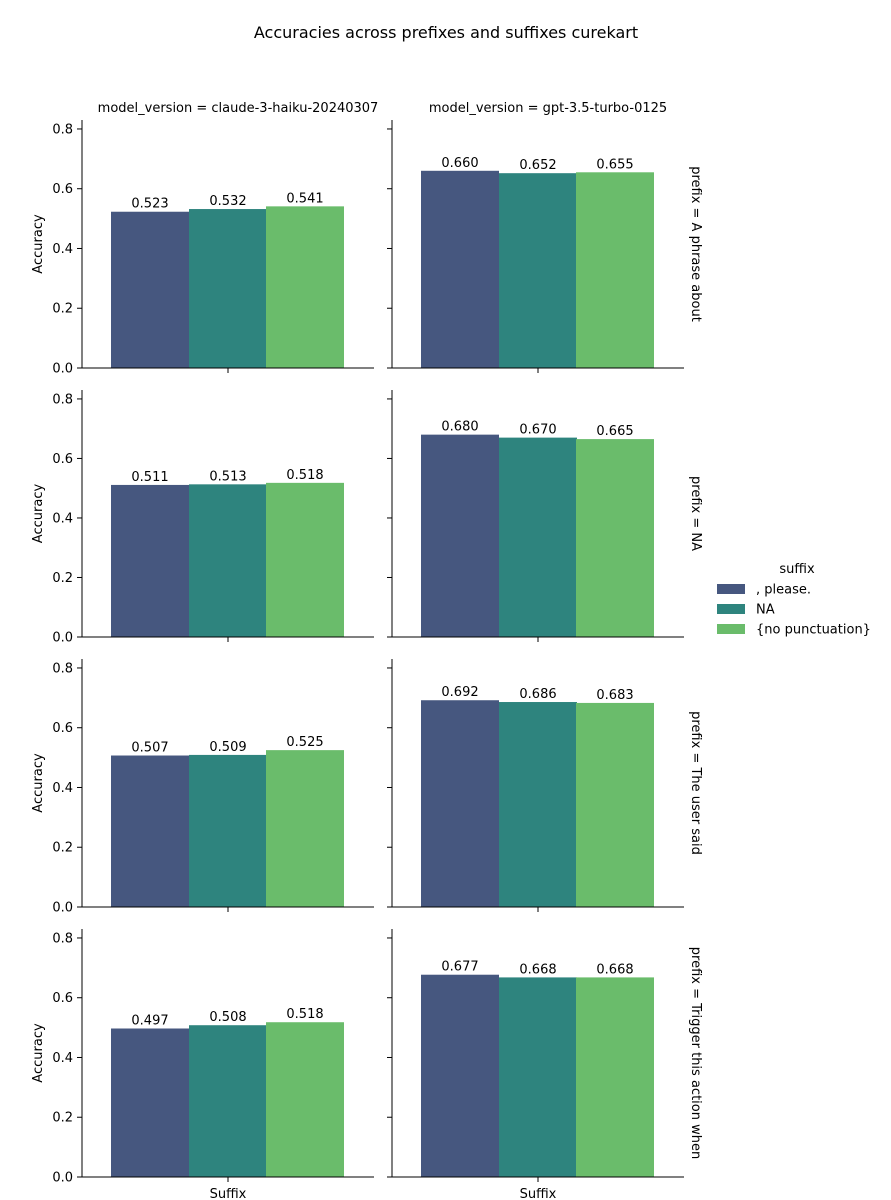  I want to click on bar-label-r3-c0-1: 0.508, so click(227, 1017).